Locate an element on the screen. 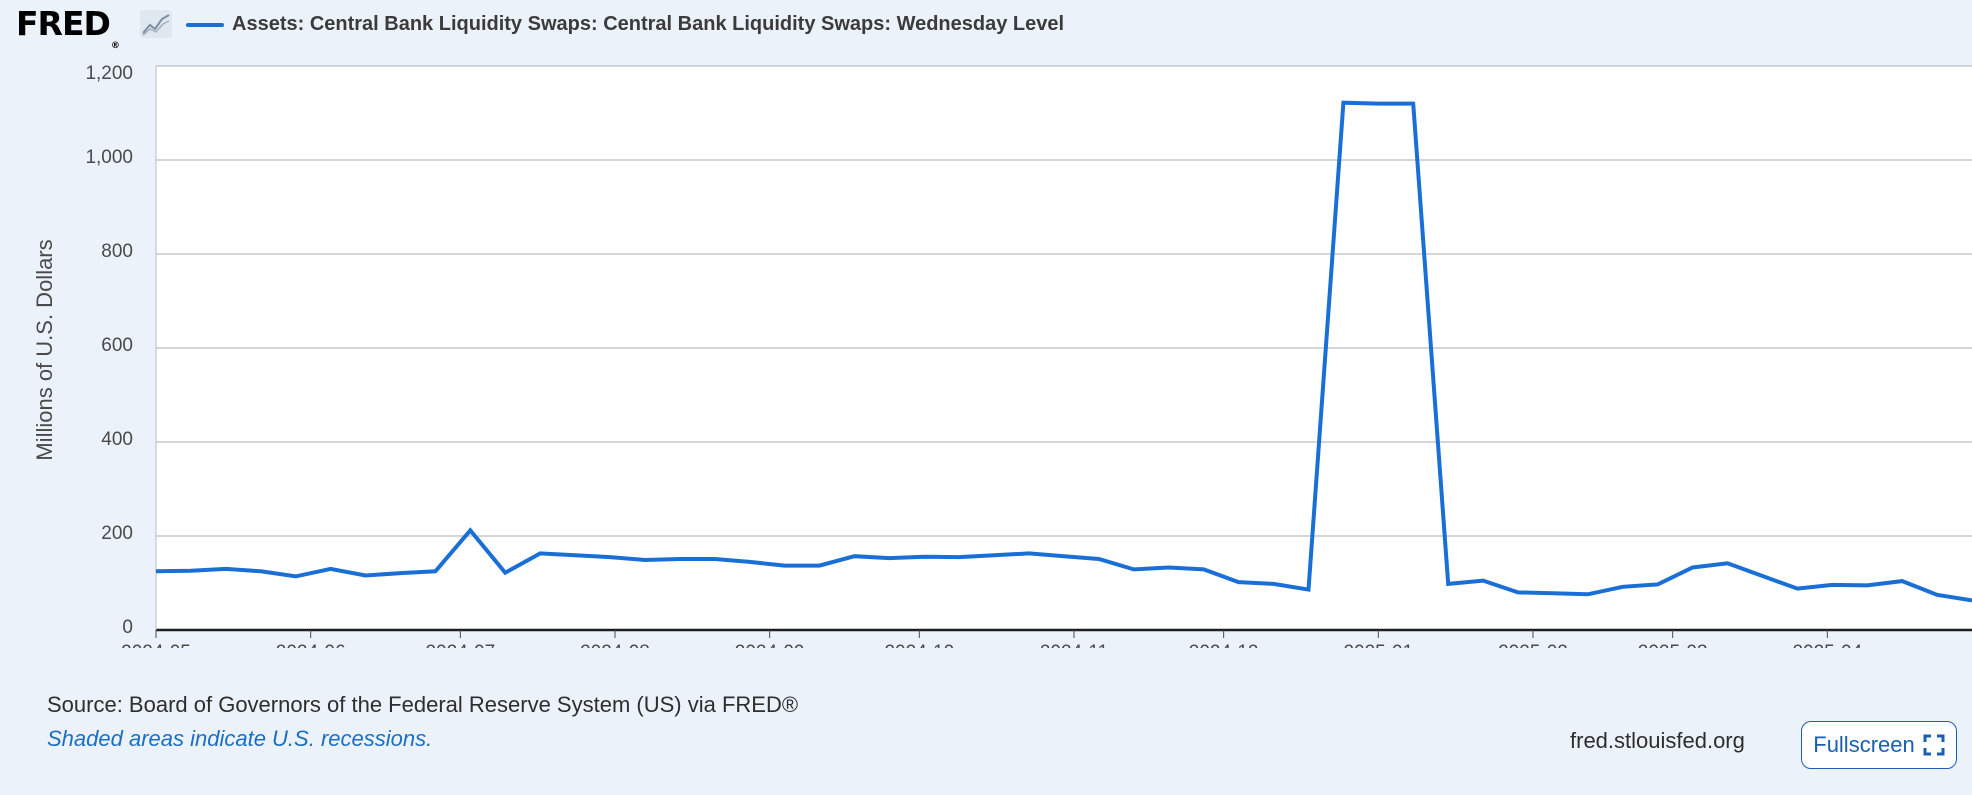  y-axis-title: Millions of U.S. Dollars is located at coordinates (44, 349).